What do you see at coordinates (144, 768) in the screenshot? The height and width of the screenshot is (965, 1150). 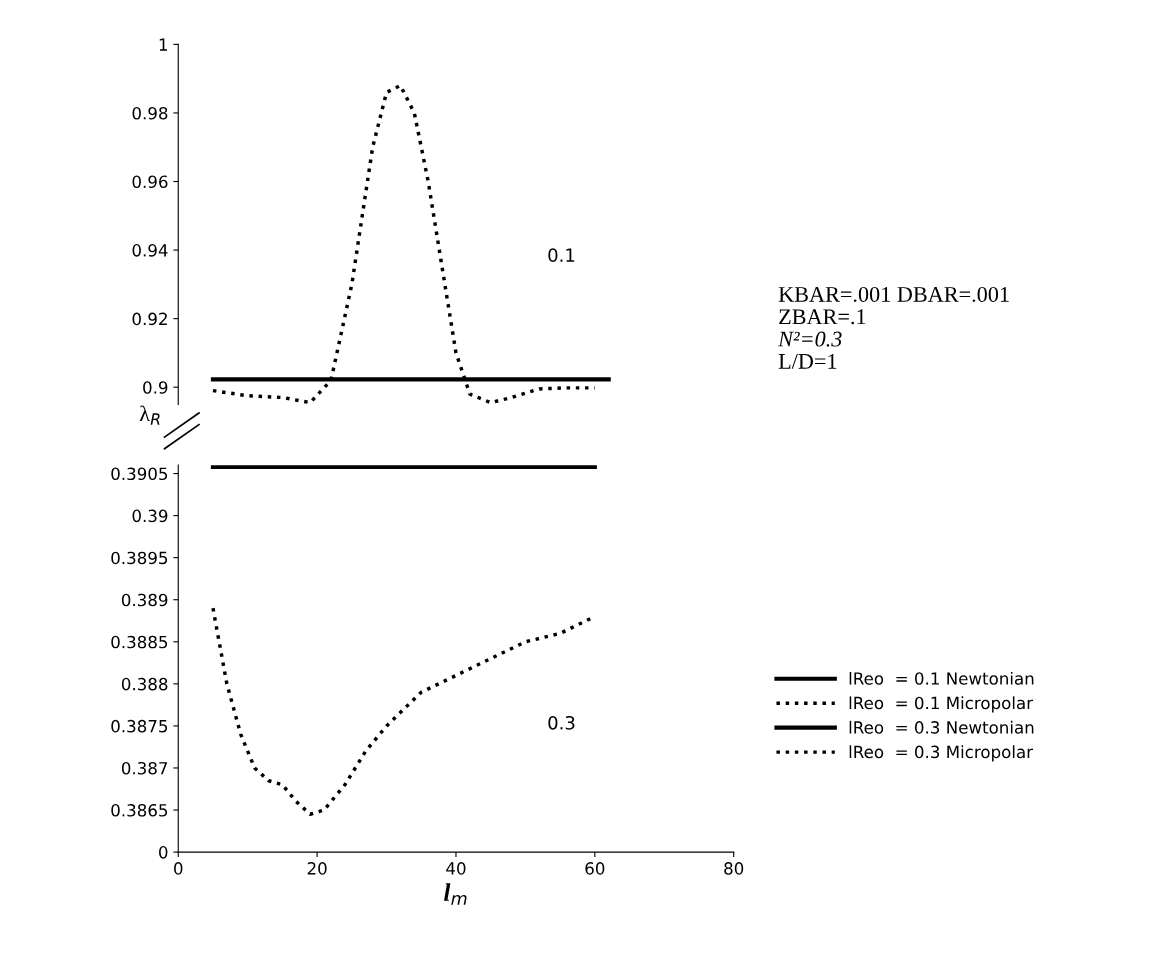 I see `y-tick-label: 0.387` at bounding box center [144, 768].